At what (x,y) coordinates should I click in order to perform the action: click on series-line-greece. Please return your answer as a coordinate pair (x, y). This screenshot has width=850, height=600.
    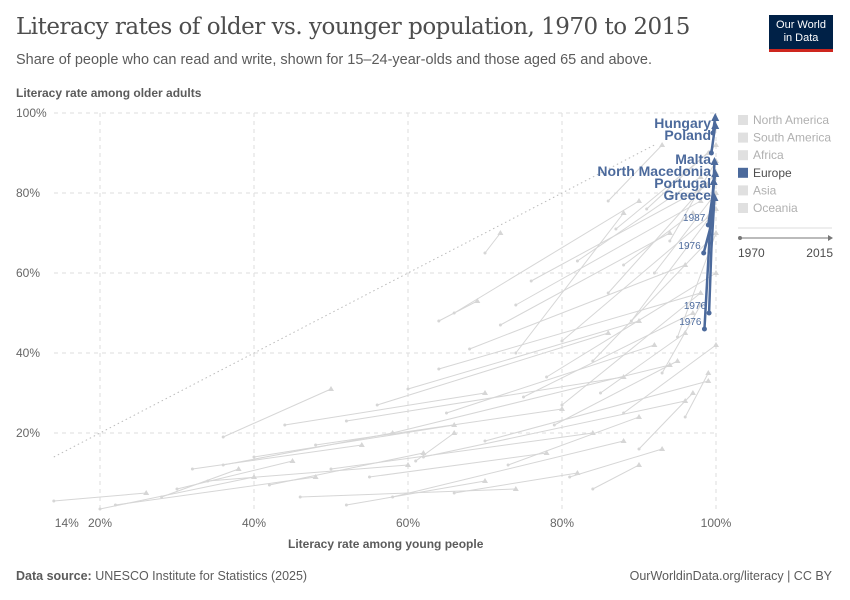
    Looking at the image, I should click on (711, 255).